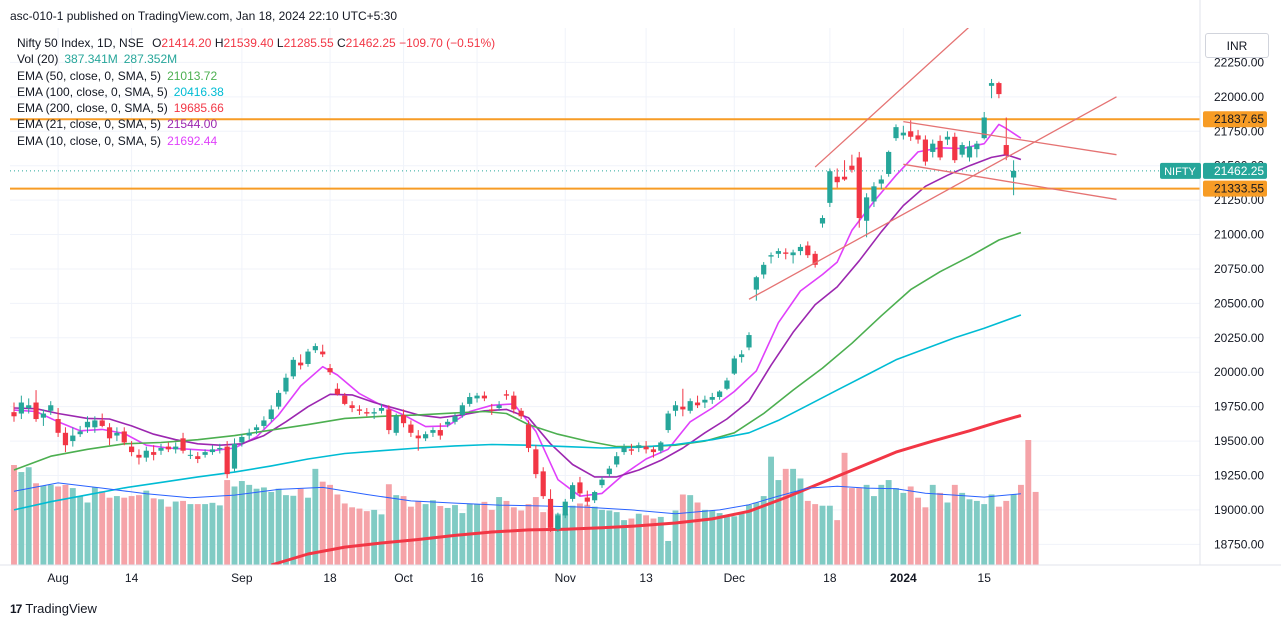 The image size is (1281, 627). Describe the element at coordinates (89, 75) in the screenshot. I see `indicator-label: EMA (50, close, 0, SMA, 5)` at that location.